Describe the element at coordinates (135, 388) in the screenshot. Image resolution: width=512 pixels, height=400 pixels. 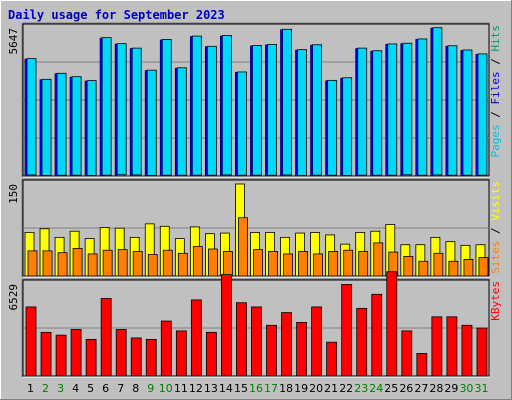
I see `x-tick-label-day-8: 8` at that location.